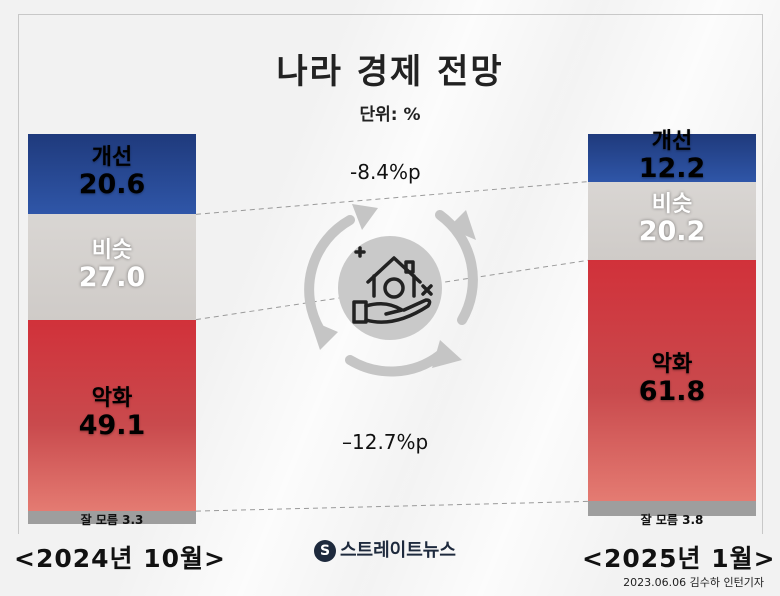 Image resolution: width=780 pixels, height=596 pixels. I want to click on brand-logo: S 스트레이트뉴스, so click(385, 549).